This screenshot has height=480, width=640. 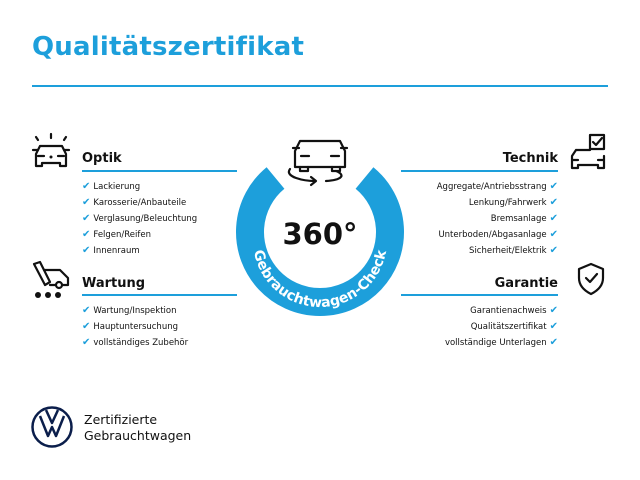 I want to click on section-heading-optik: Optik, so click(x=102, y=158).